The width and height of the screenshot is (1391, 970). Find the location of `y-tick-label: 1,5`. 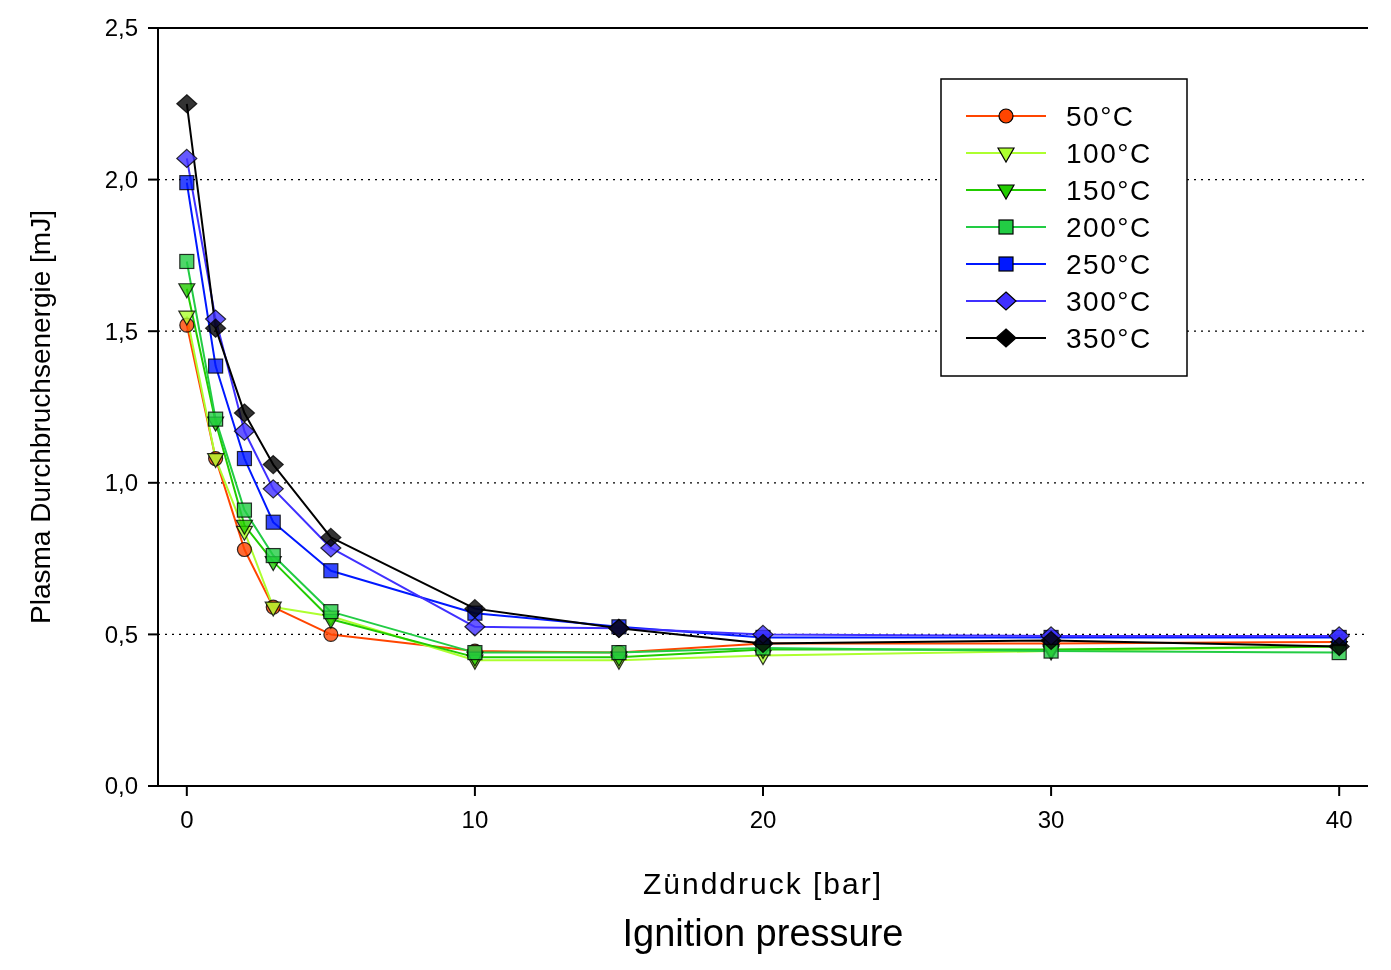

y-tick-label: 1,5 is located at coordinates (121, 331).